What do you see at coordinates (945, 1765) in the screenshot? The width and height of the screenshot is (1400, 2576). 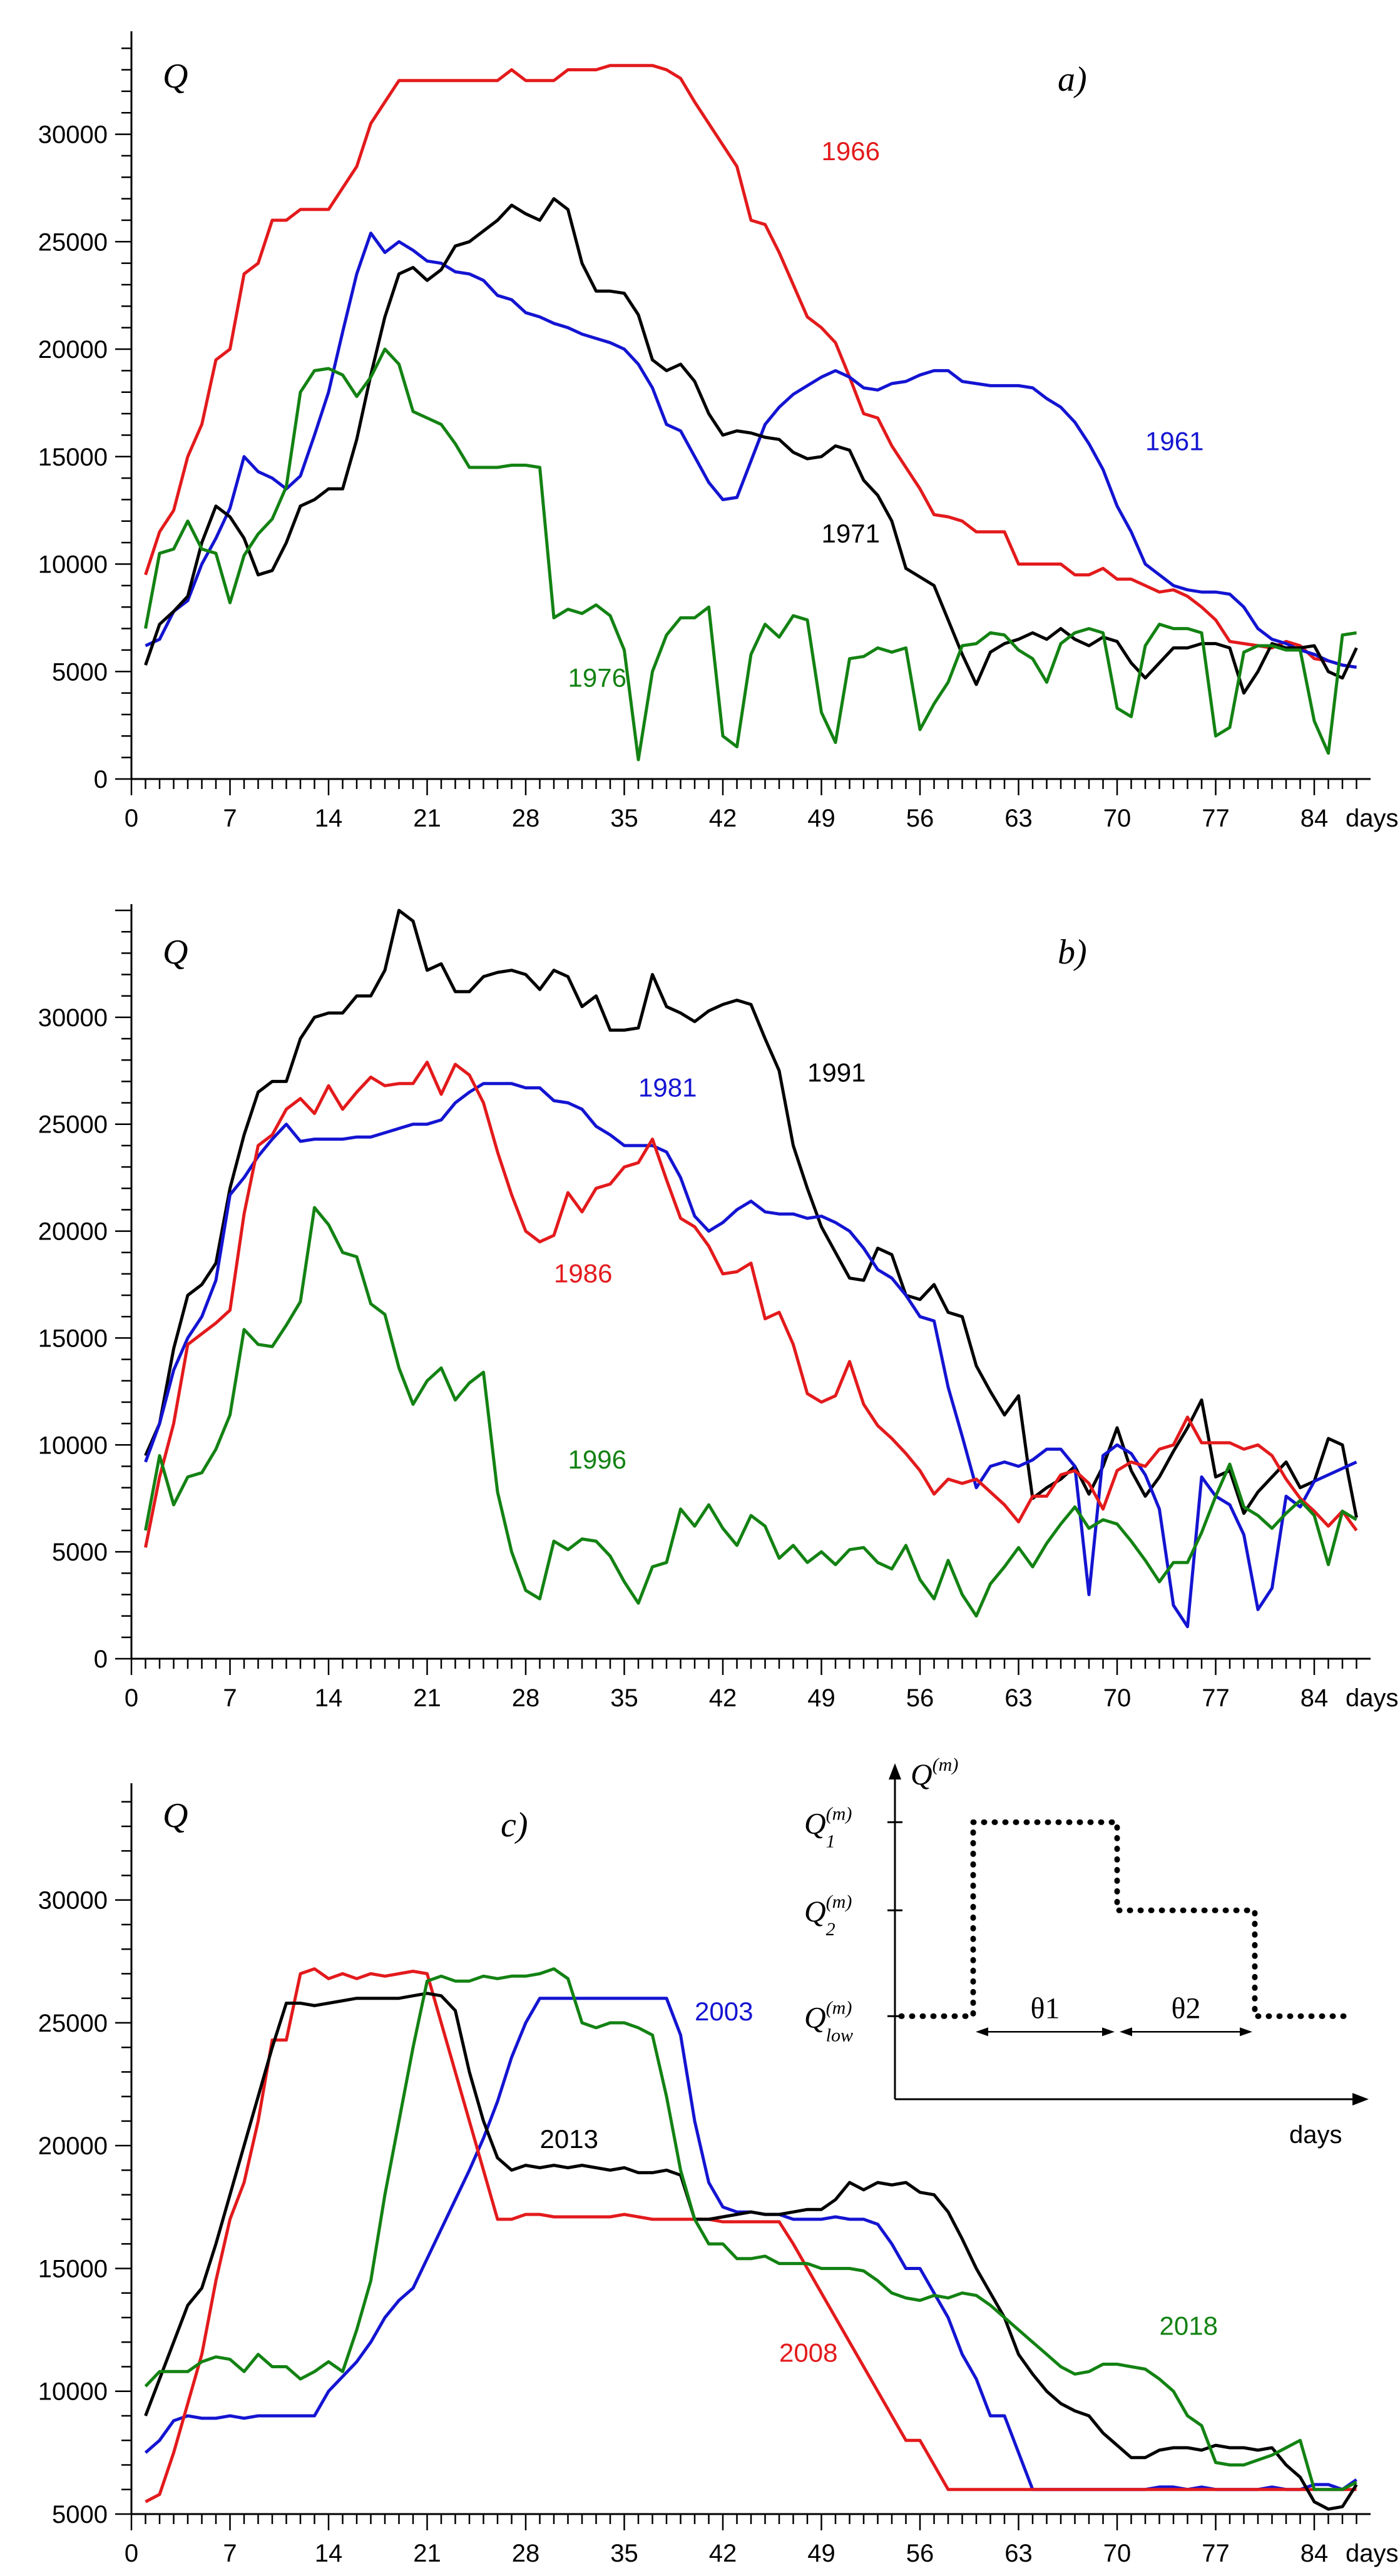 I see `inset-ylabel-sup: (m)` at bounding box center [945, 1765].